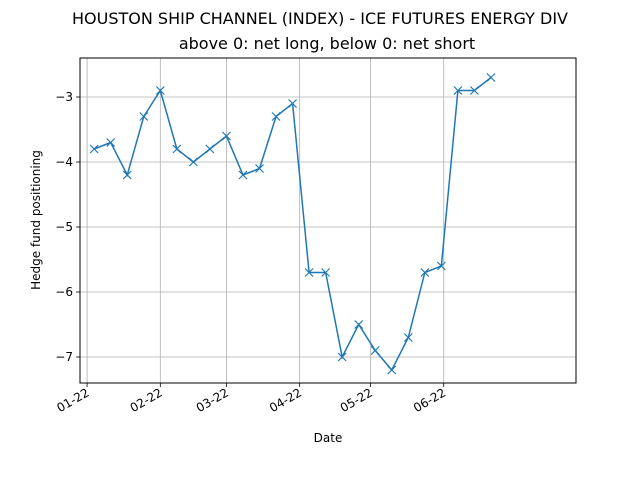 The height and width of the screenshot is (480, 640). What do you see at coordinates (64, 357) in the screenshot?
I see `y-tick-label: −7` at bounding box center [64, 357].